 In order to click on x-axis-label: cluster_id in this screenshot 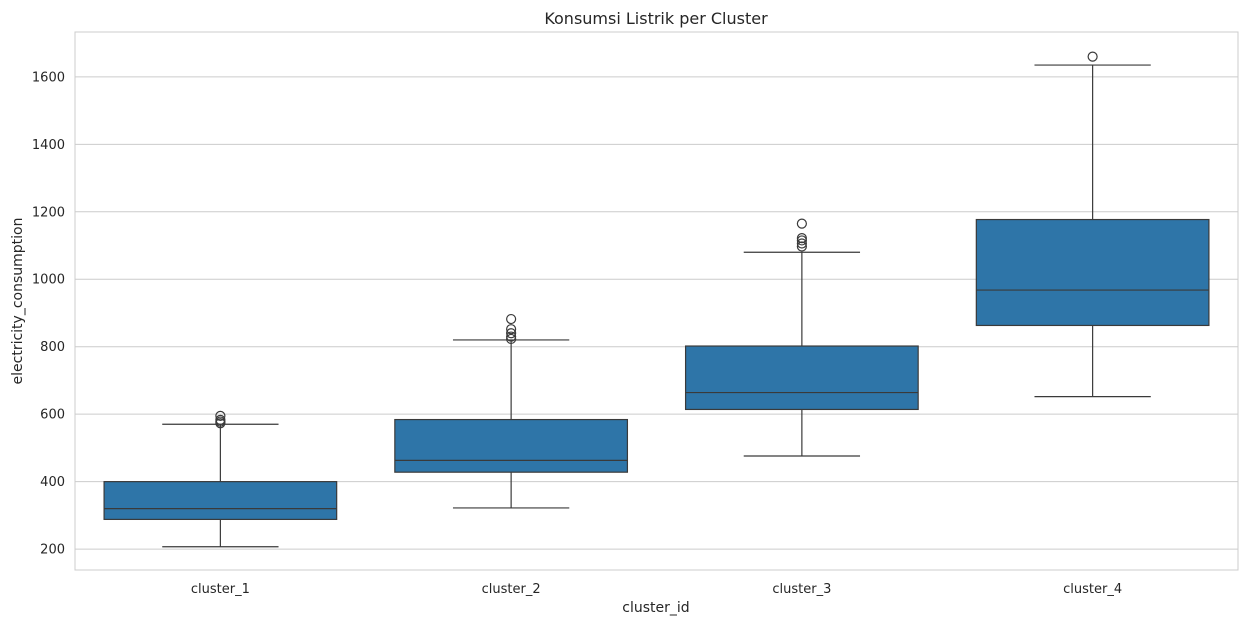, I will do `click(655, 608)`.